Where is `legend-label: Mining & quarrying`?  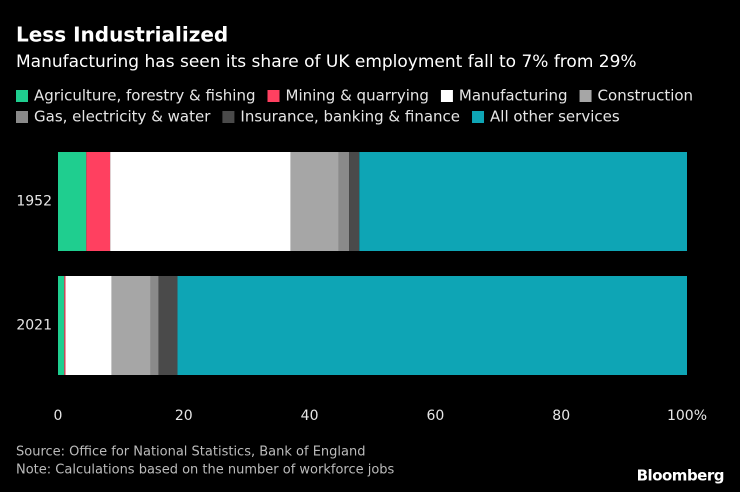
legend-label: Mining & quarrying is located at coordinates (357, 96).